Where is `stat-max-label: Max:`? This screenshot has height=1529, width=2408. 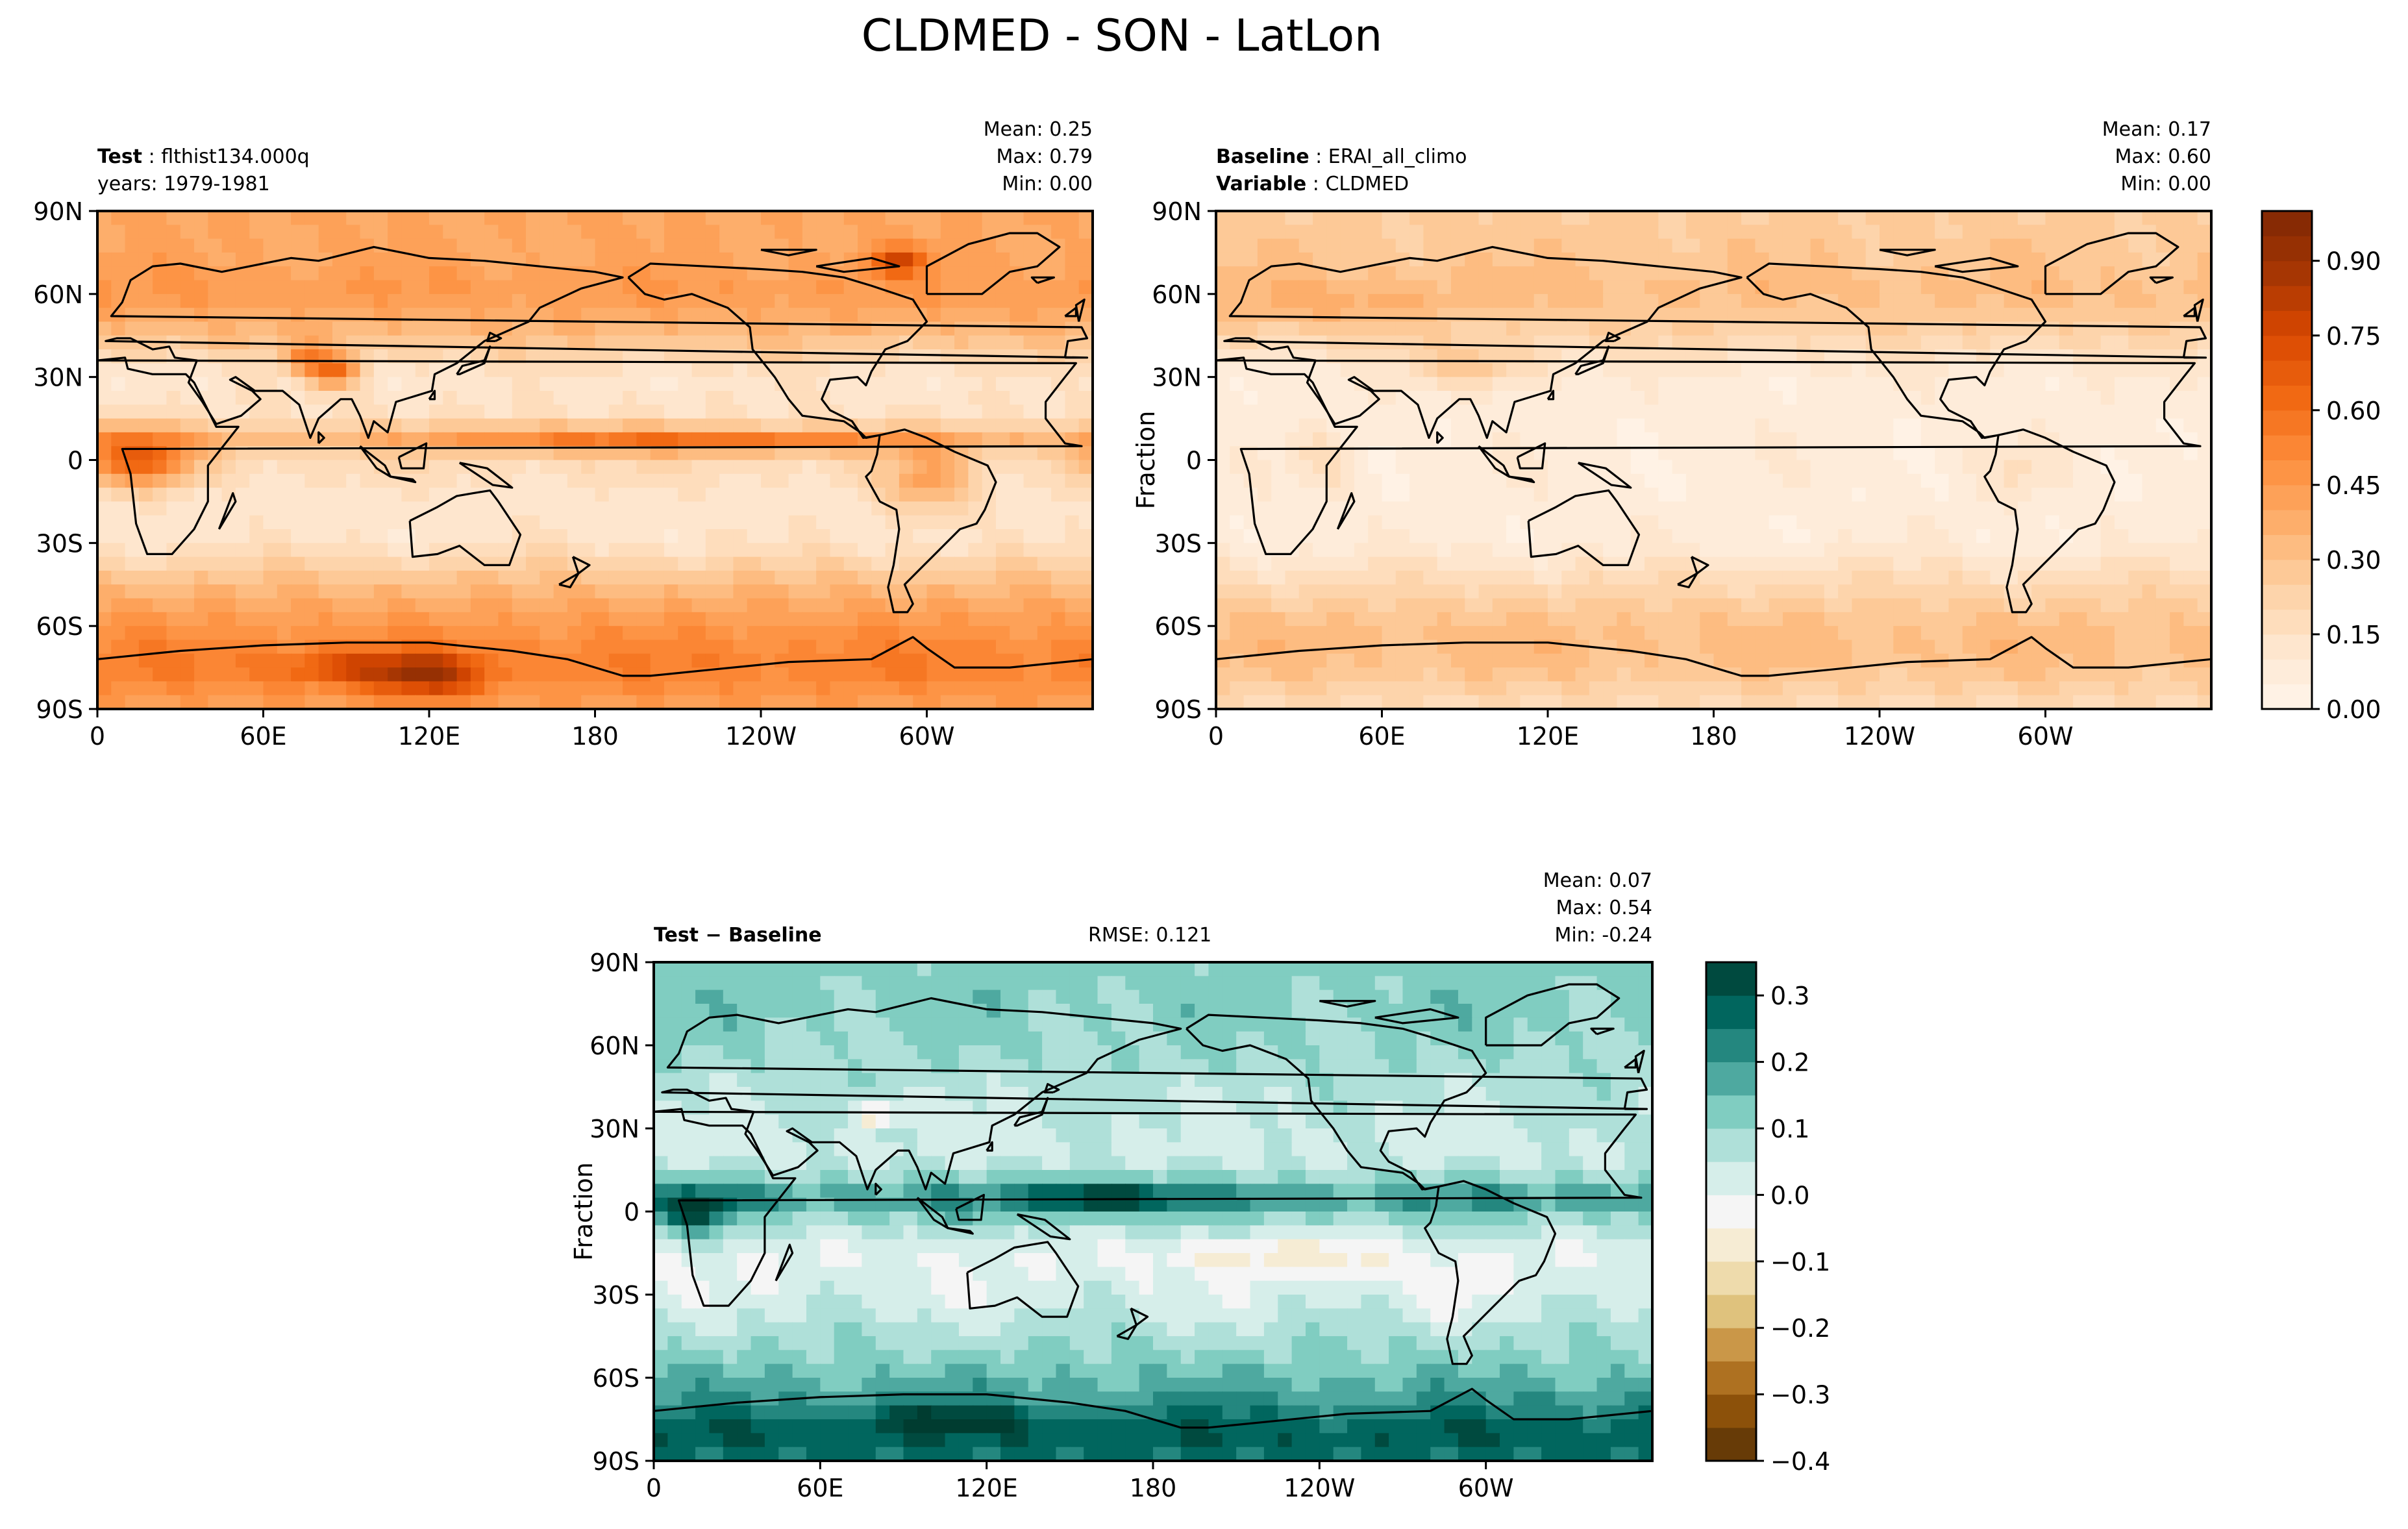 stat-max-label: Max: is located at coordinates (1020, 156).